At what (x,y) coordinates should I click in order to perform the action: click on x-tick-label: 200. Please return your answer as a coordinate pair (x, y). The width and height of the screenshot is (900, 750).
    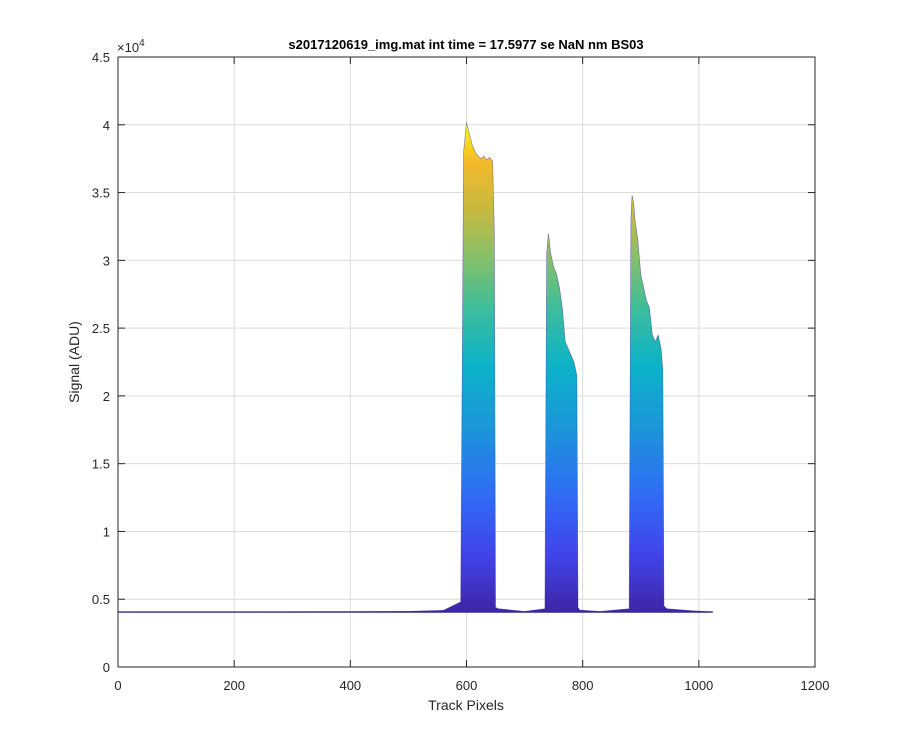
    Looking at the image, I should click on (234, 685).